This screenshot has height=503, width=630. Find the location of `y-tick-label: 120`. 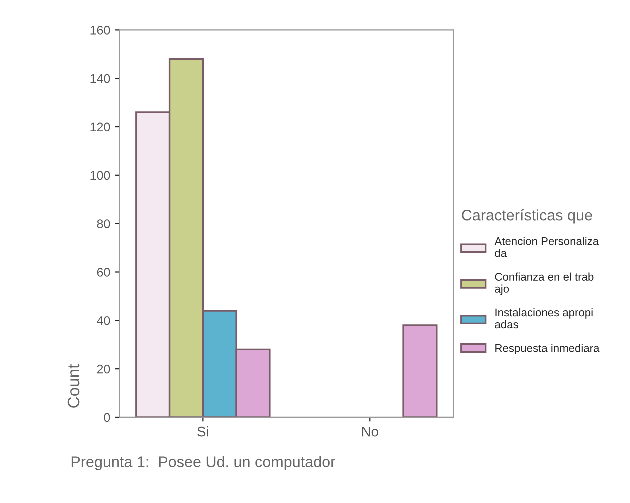

y-tick-label: 120 is located at coordinates (100, 127).